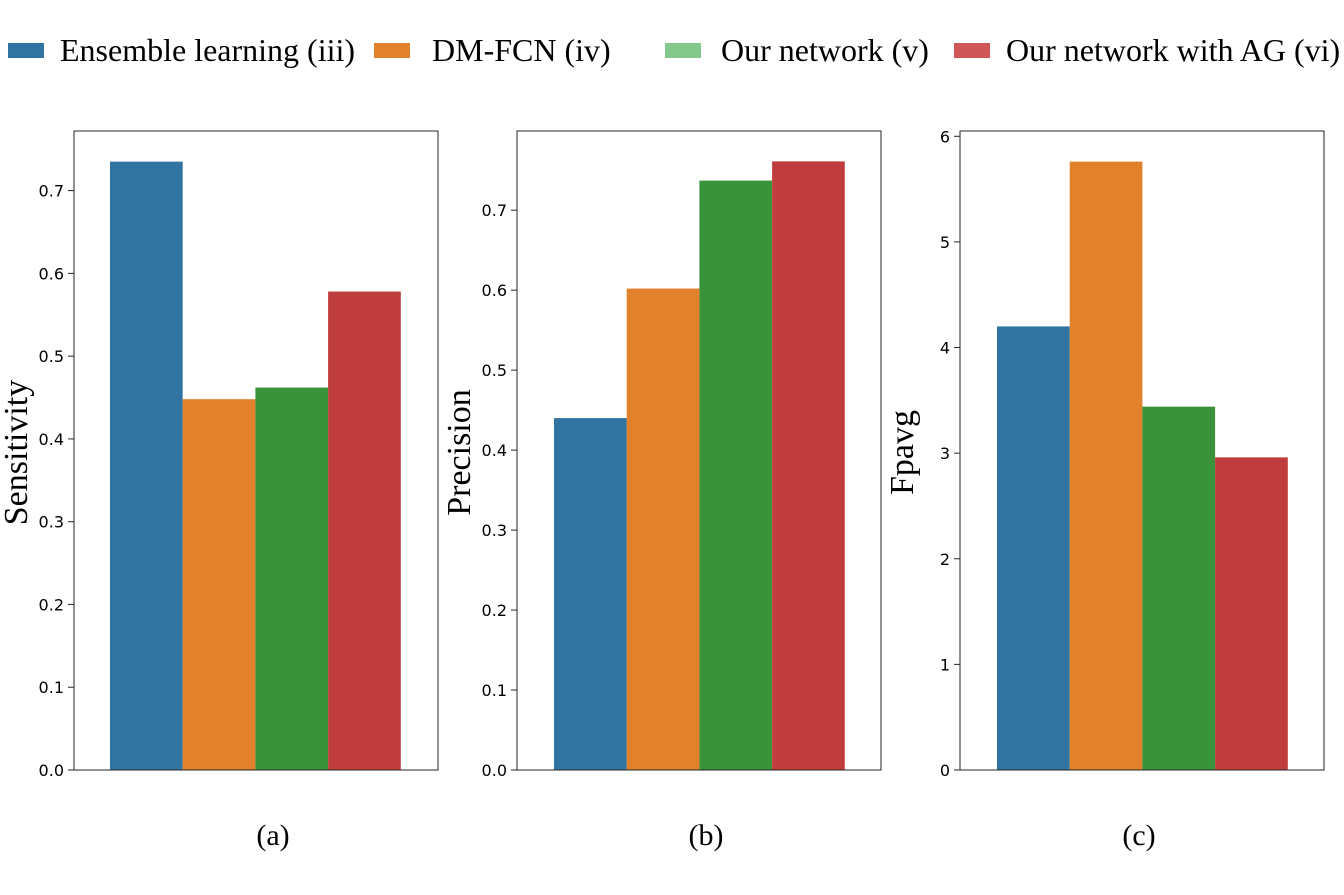 The image size is (1344, 895). I want to click on ylabel-2: Precision, so click(459, 452).